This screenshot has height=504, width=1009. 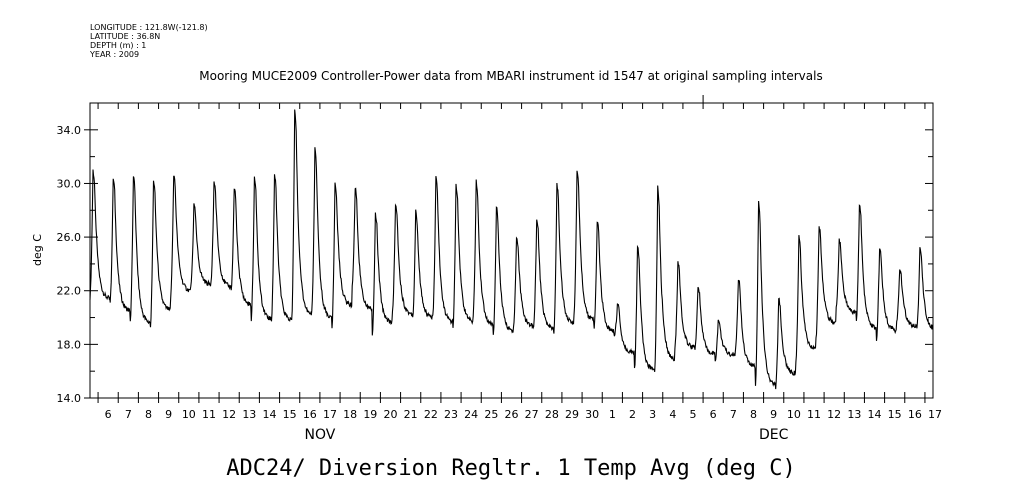 What do you see at coordinates (69, 291) in the screenshot?
I see `y-tick-label: 22.0` at bounding box center [69, 291].